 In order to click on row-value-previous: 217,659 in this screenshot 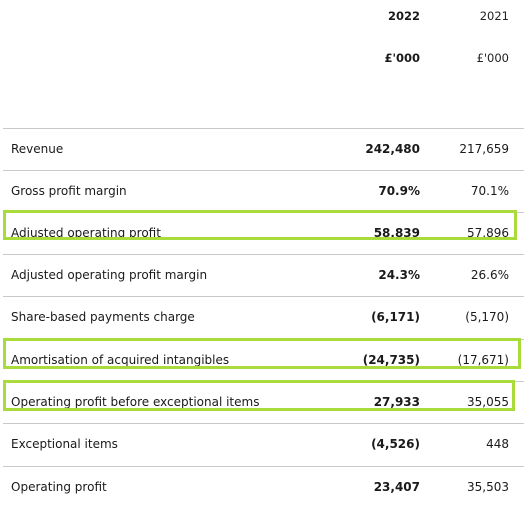, I will do `click(484, 149)`.